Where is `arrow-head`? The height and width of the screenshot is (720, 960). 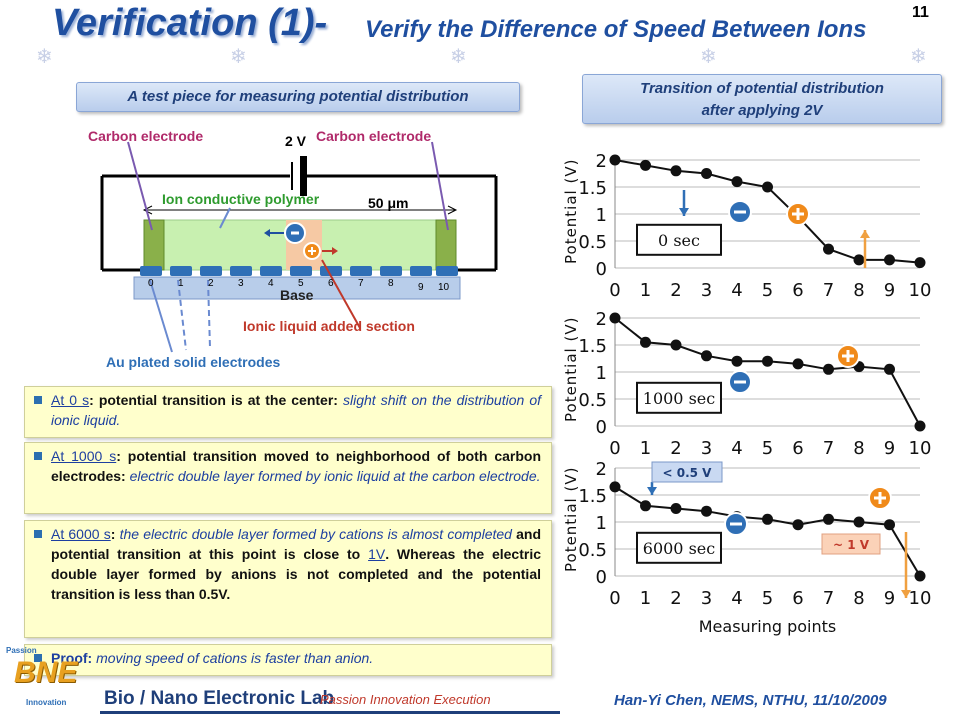
arrow-head is located at coordinates (906, 594).